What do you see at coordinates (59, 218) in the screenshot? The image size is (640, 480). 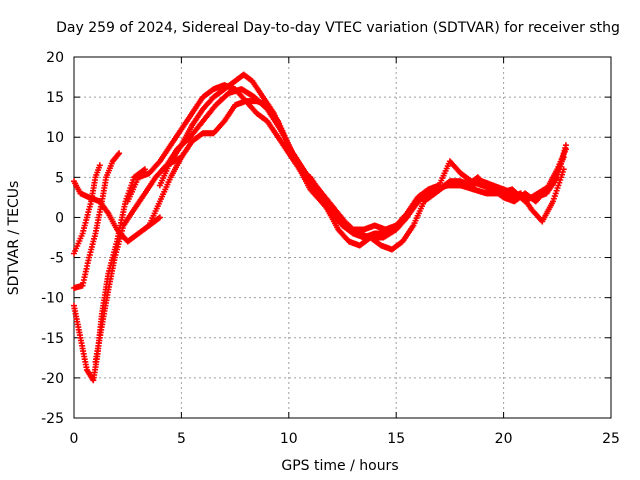 I see `y-tick-label: 0` at bounding box center [59, 218].